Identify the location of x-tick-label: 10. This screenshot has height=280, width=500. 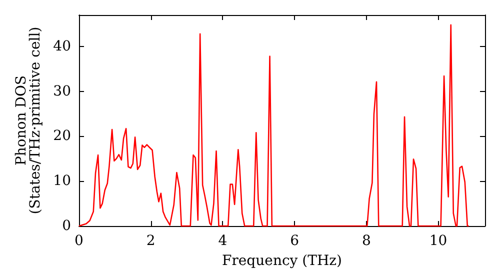
(438, 241).